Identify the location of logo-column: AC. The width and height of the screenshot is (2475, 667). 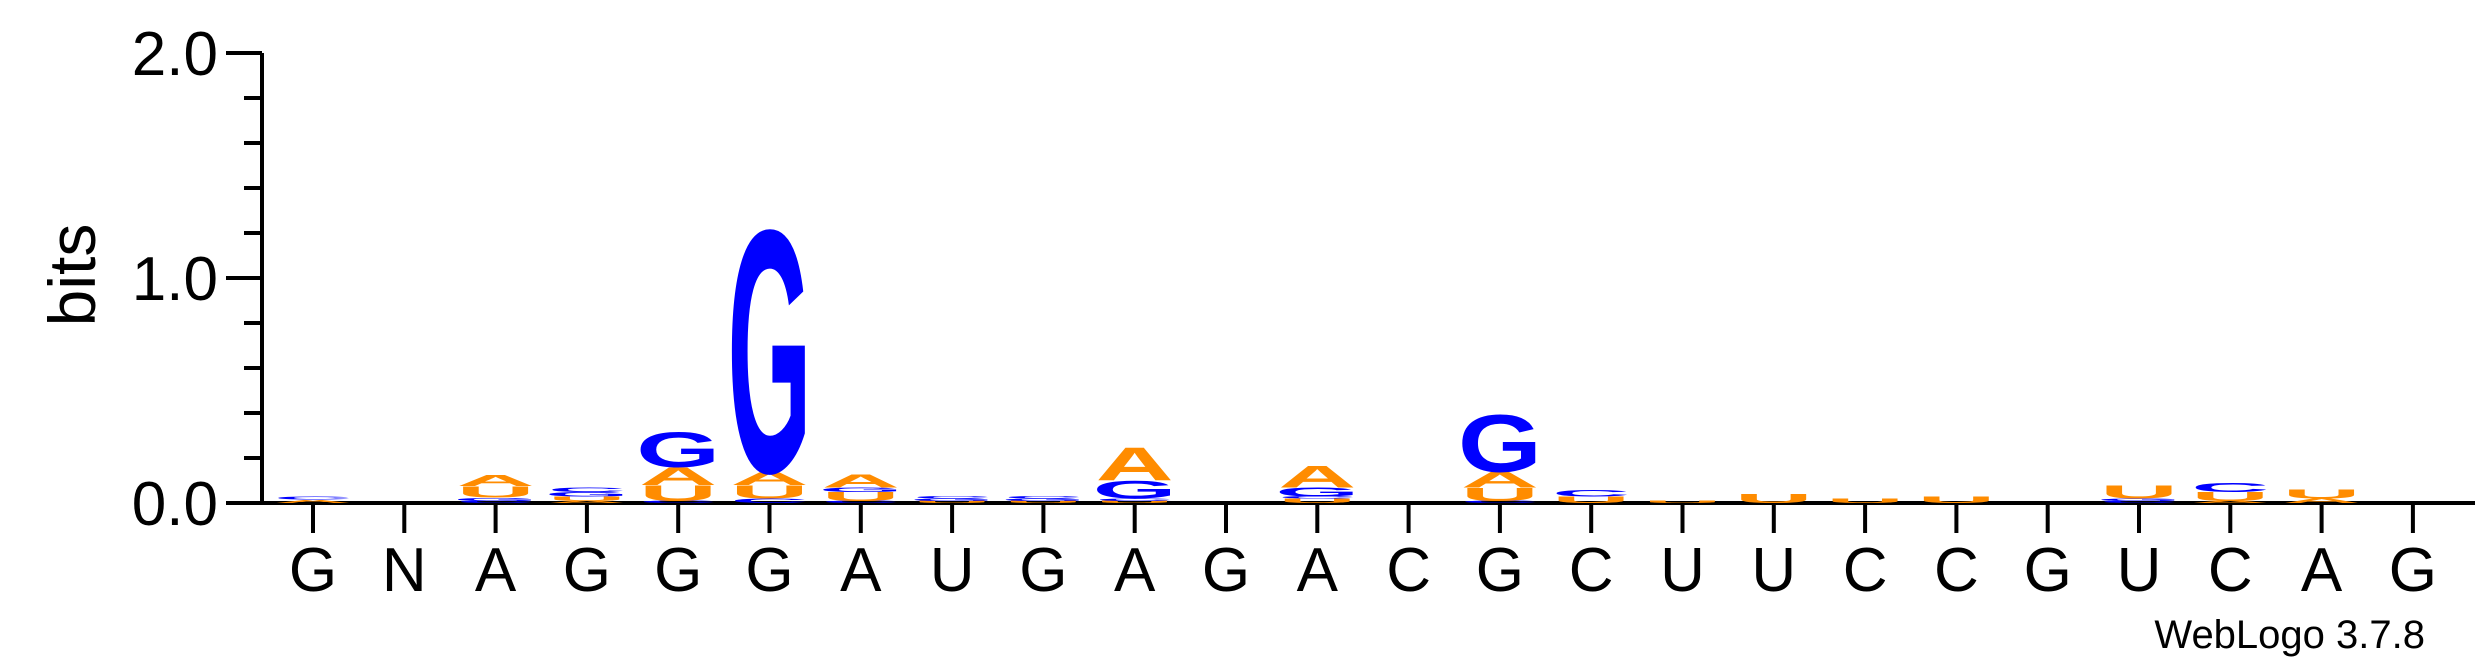
(313, 499).